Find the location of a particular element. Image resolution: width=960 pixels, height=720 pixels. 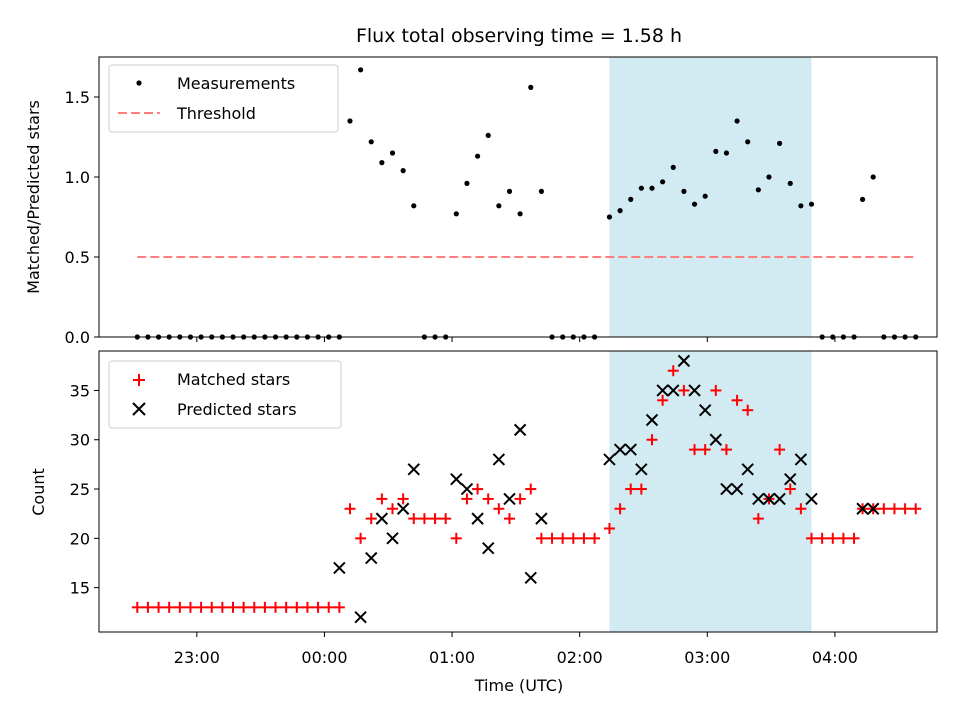

x-tick-label: 01:00 is located at coordinates (452, 657).